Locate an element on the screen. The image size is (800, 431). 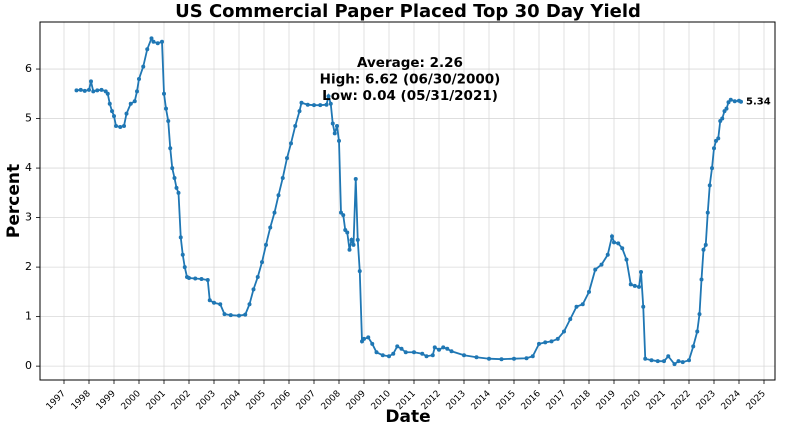
x-tick-label: 2000 is located at coordinates (131, 400).